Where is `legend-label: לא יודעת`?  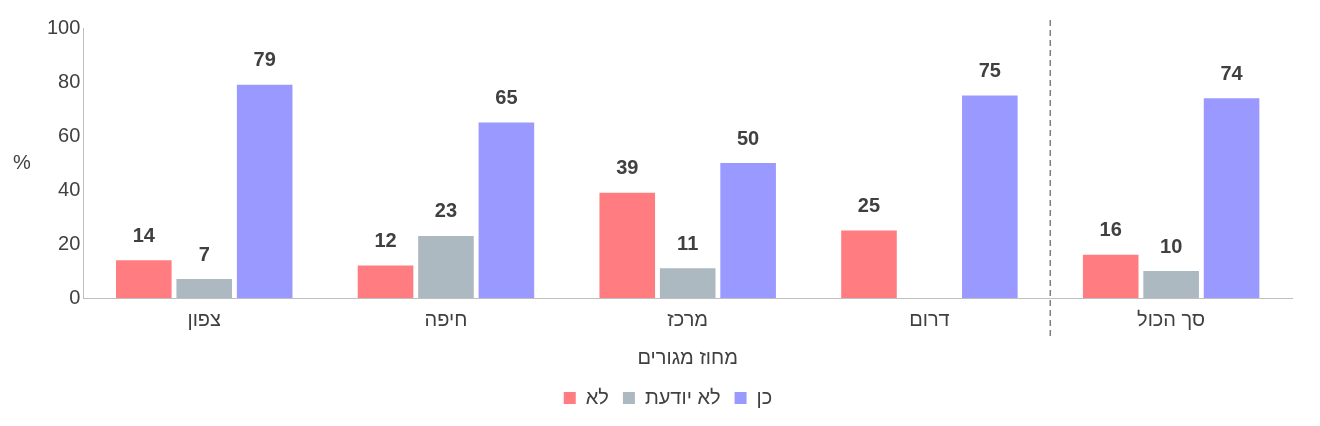
legend-label: לא יודעת is located at coordinates (682, 396).